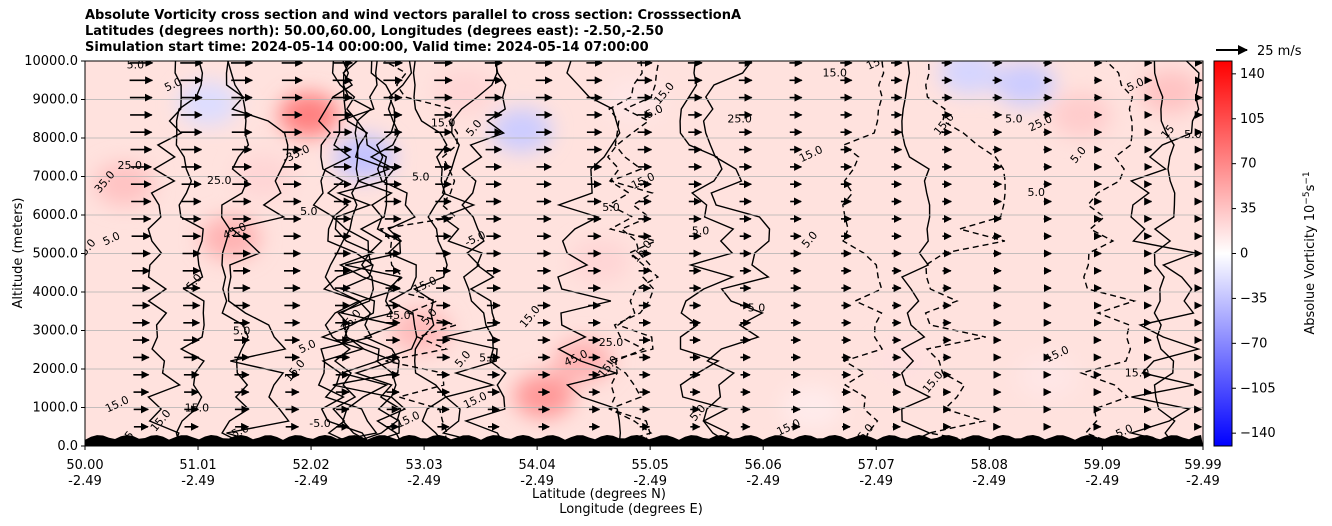  Describe the element at coordinates (650, 465) in the screenshot. I see `x-tick-lat-5: 55.05` at that location.